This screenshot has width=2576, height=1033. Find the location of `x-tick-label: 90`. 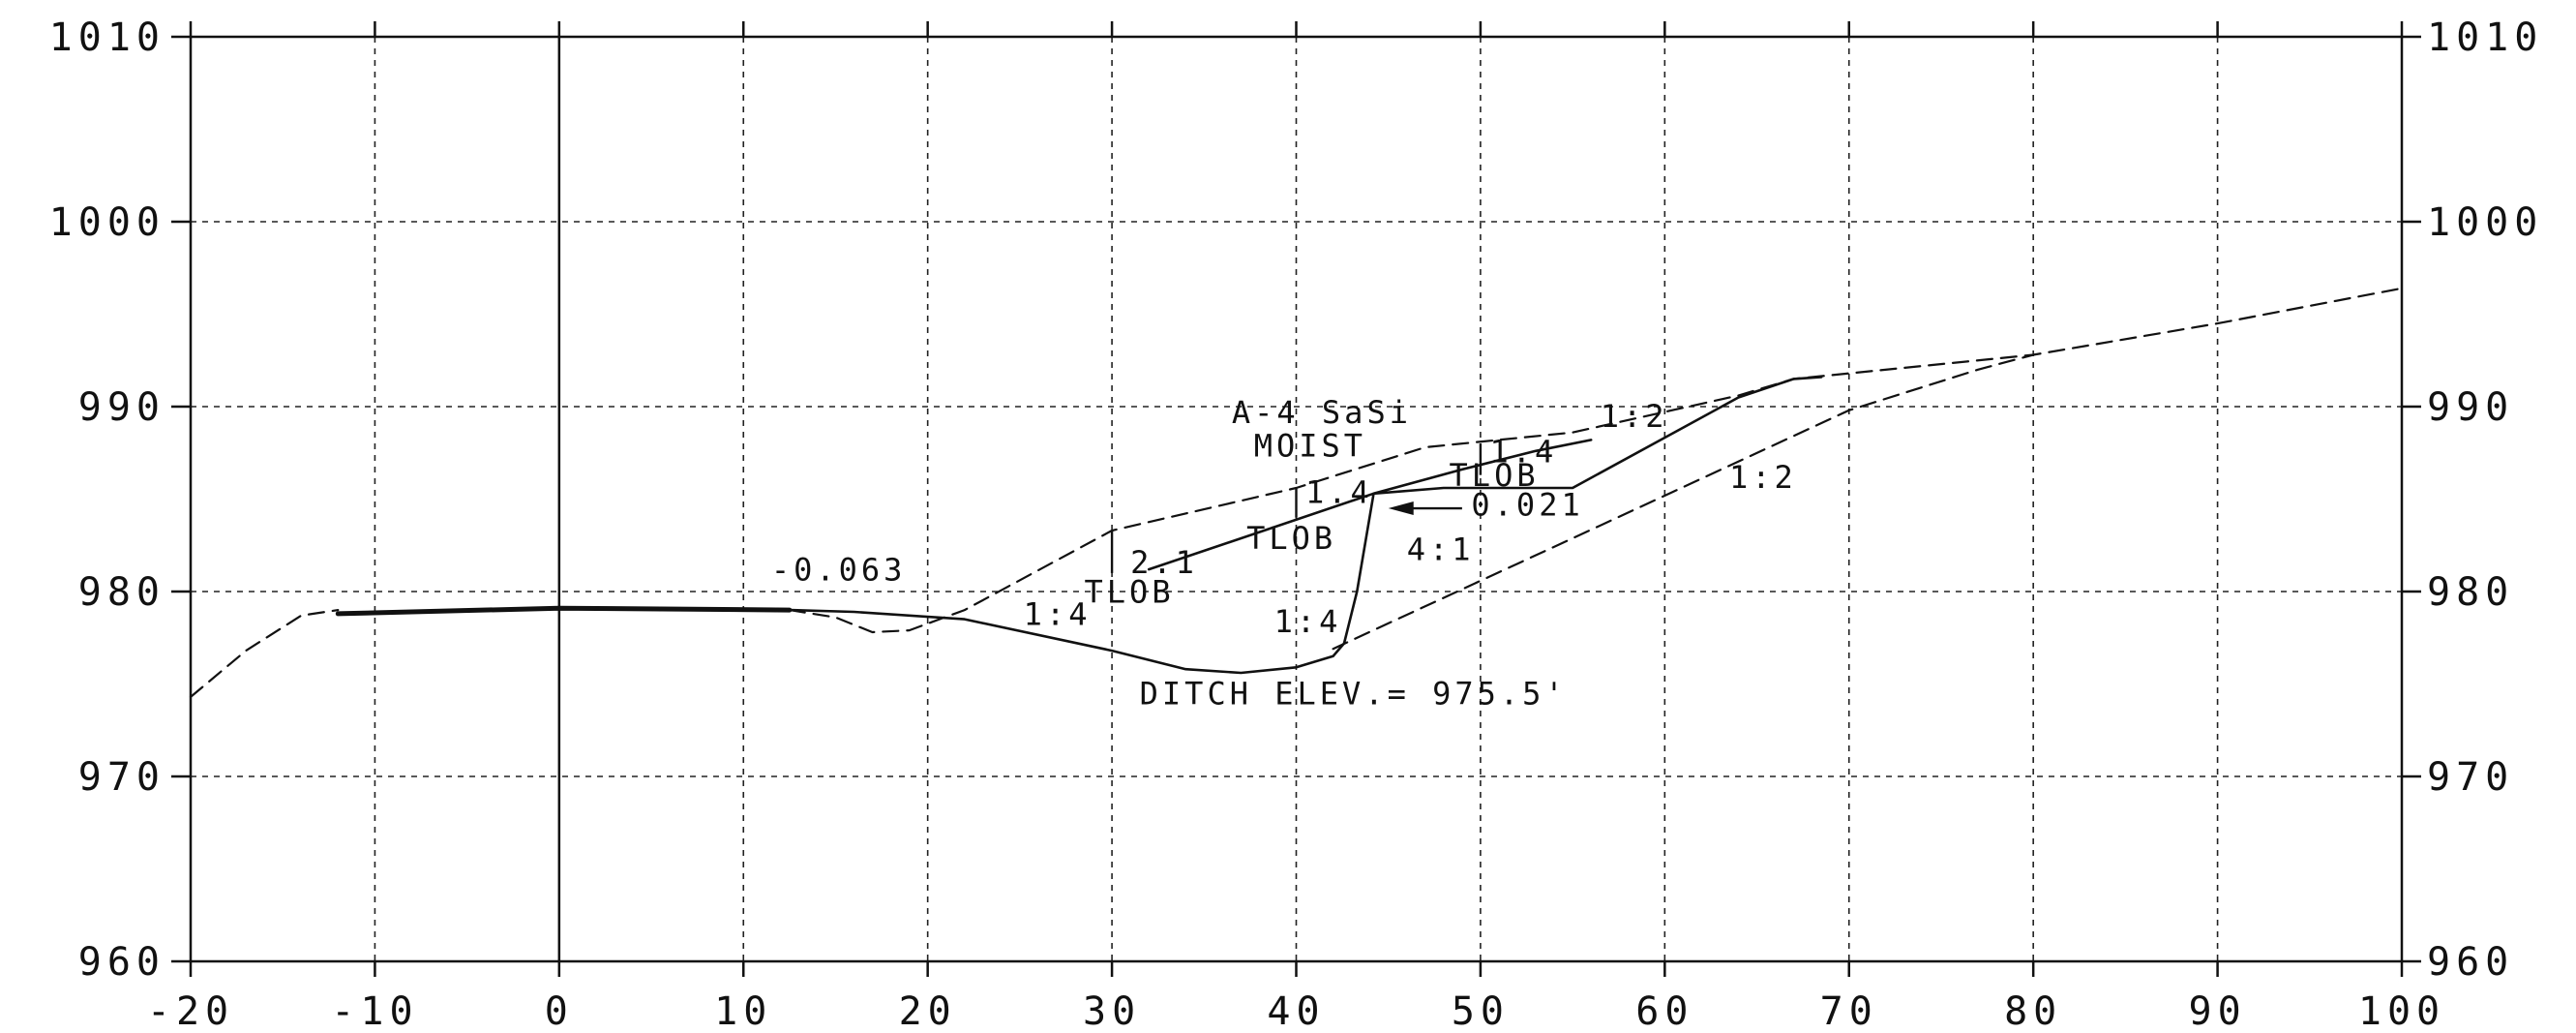

x-tick-label: 90 is located at coordinates (2217, 1011).